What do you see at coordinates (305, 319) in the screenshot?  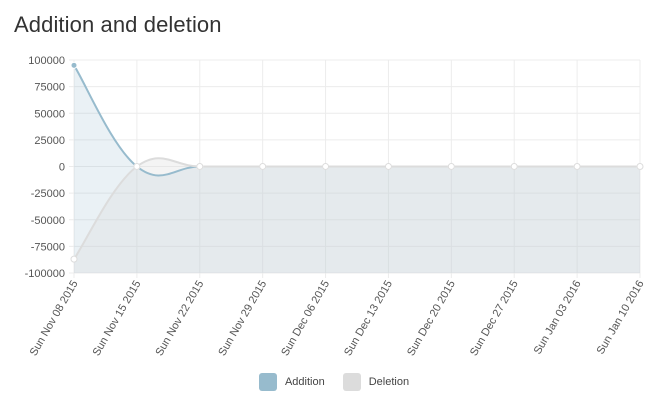 I see `x-tick-label: Sun Dec 06 2015` at bounding box center [305, 319].